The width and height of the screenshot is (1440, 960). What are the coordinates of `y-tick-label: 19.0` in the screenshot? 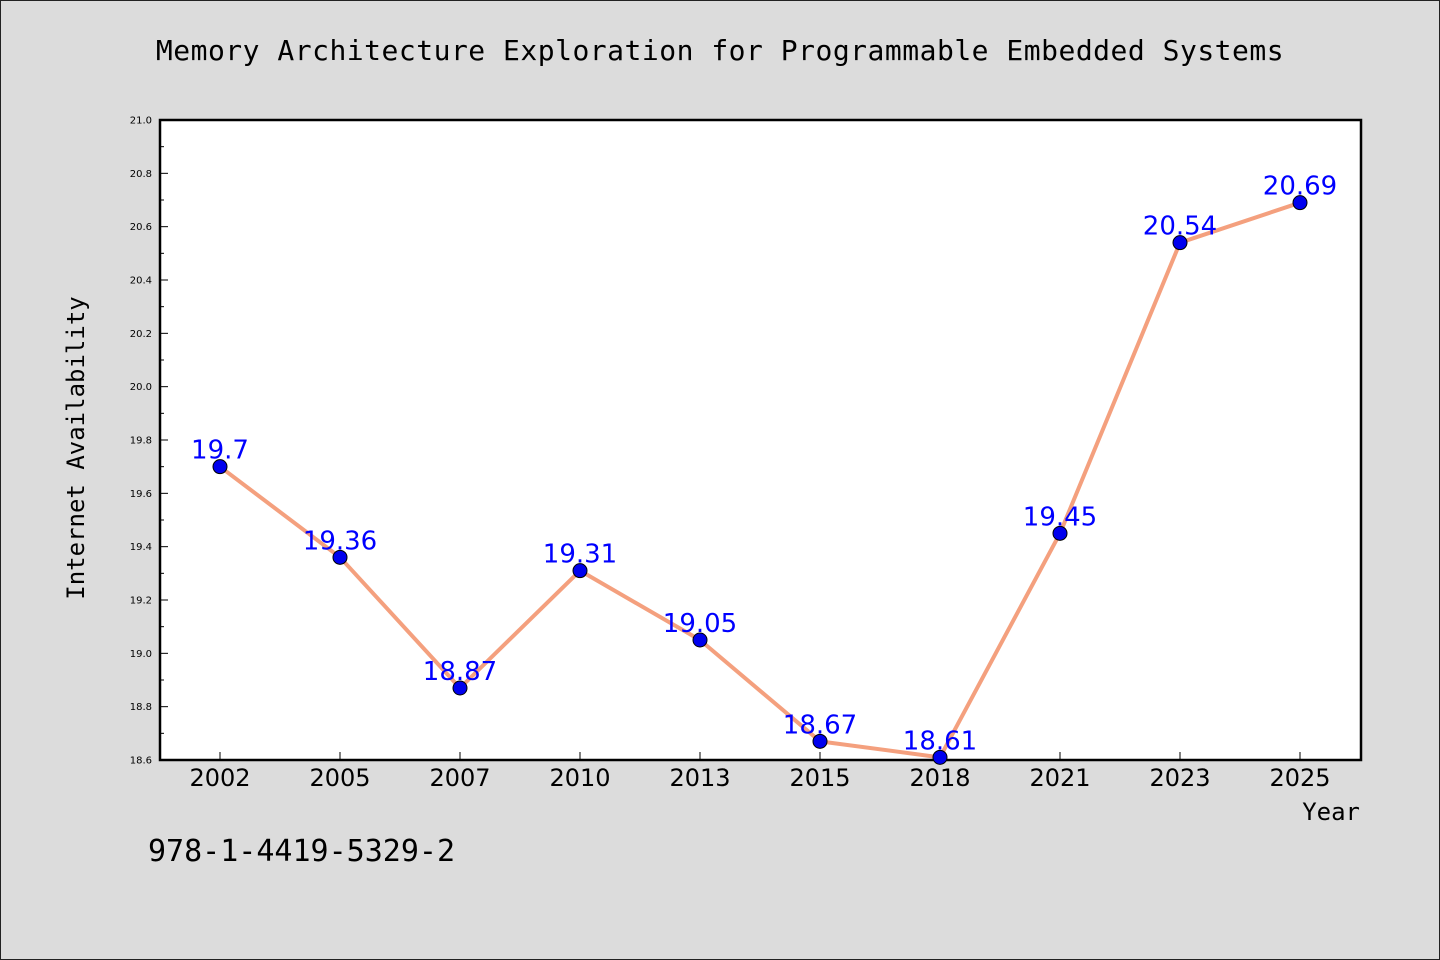 It's located at (141, 654).